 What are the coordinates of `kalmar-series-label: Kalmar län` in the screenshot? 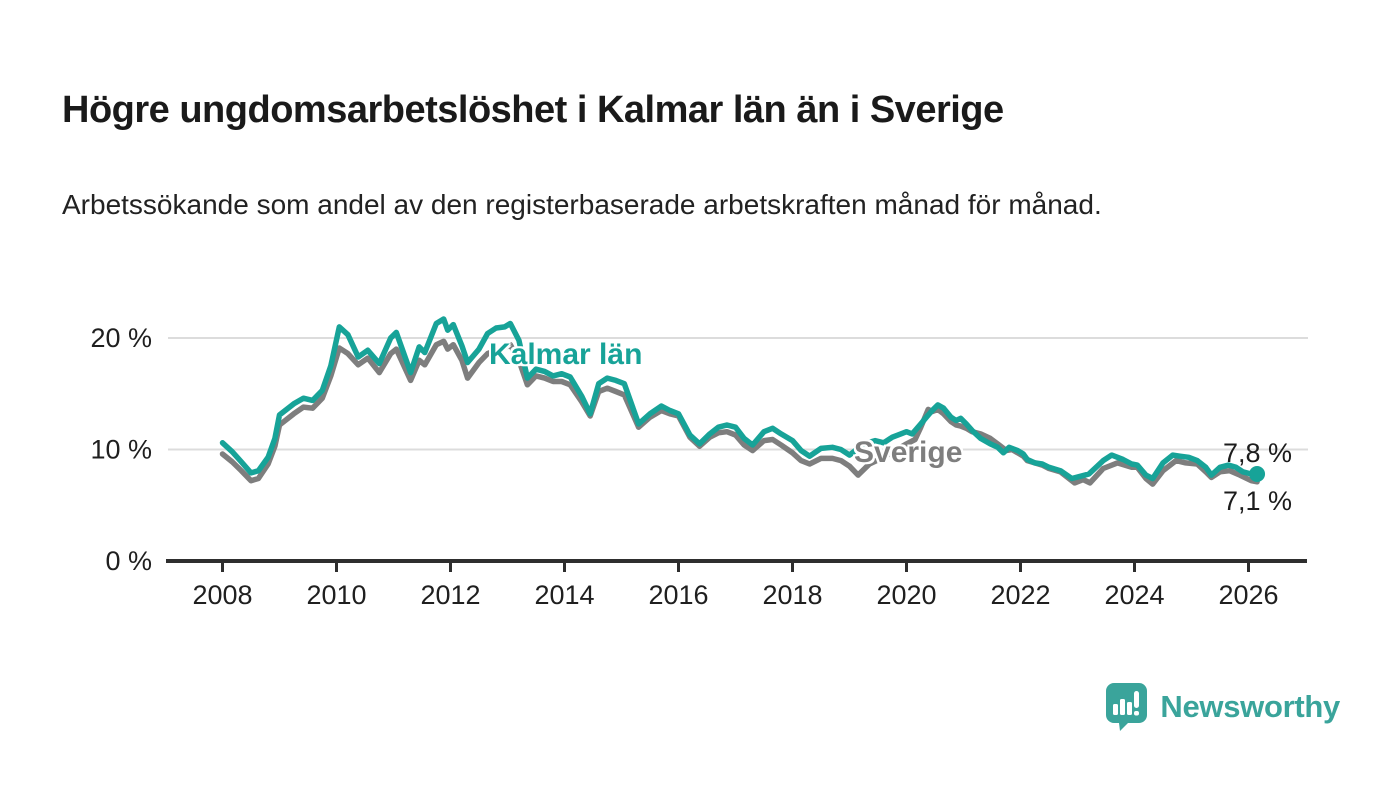 It's located at (566, 354).